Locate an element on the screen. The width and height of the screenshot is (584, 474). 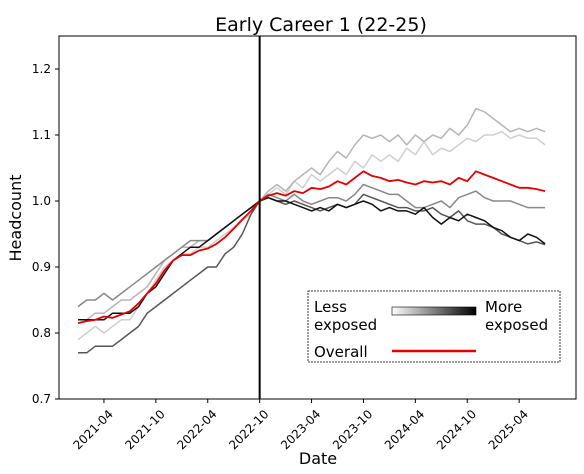
y-tick-label: 0.7 is located at coordinates (41, 399).